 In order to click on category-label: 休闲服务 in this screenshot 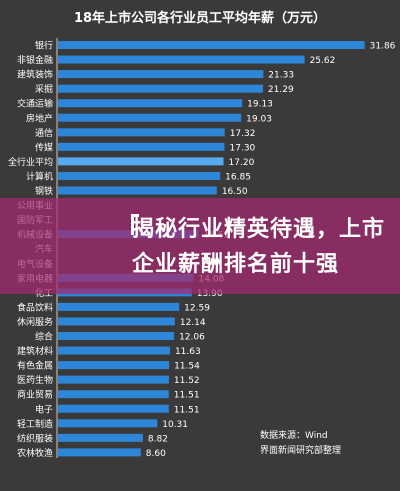, I will do `click(35, 322)`.